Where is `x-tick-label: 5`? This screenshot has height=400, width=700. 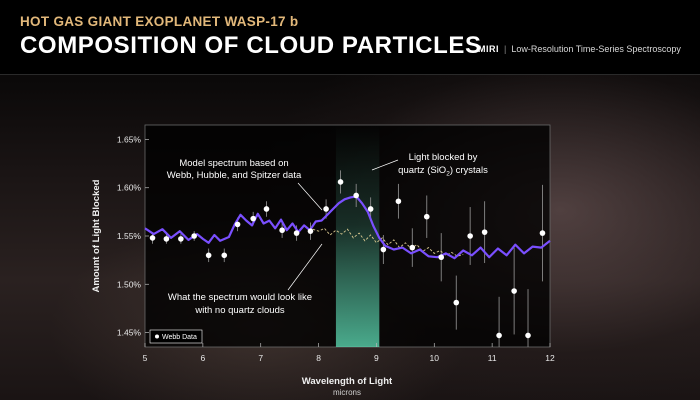 x-tick-label: 5 is located at coordinates (145, 358).